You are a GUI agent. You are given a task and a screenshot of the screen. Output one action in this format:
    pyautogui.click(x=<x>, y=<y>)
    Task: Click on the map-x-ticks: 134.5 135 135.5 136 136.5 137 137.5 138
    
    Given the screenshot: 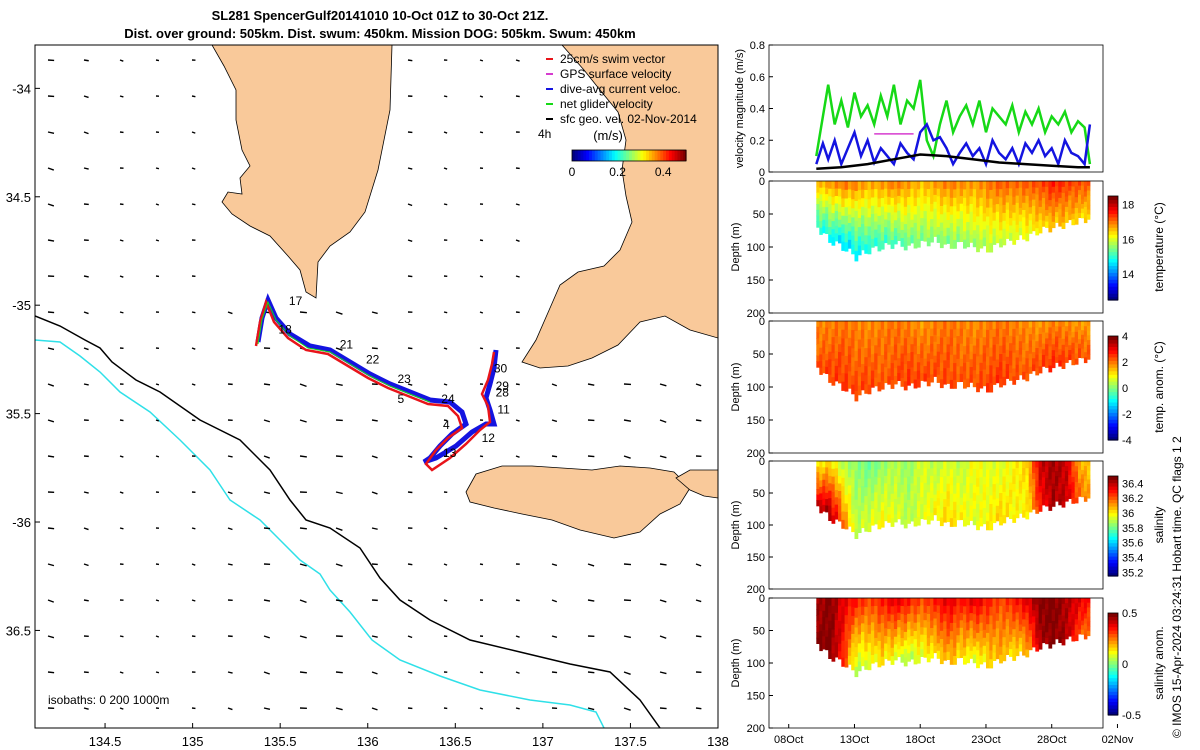 What is the action you would take?
    pyautogui.click(x=409, y=736)
    